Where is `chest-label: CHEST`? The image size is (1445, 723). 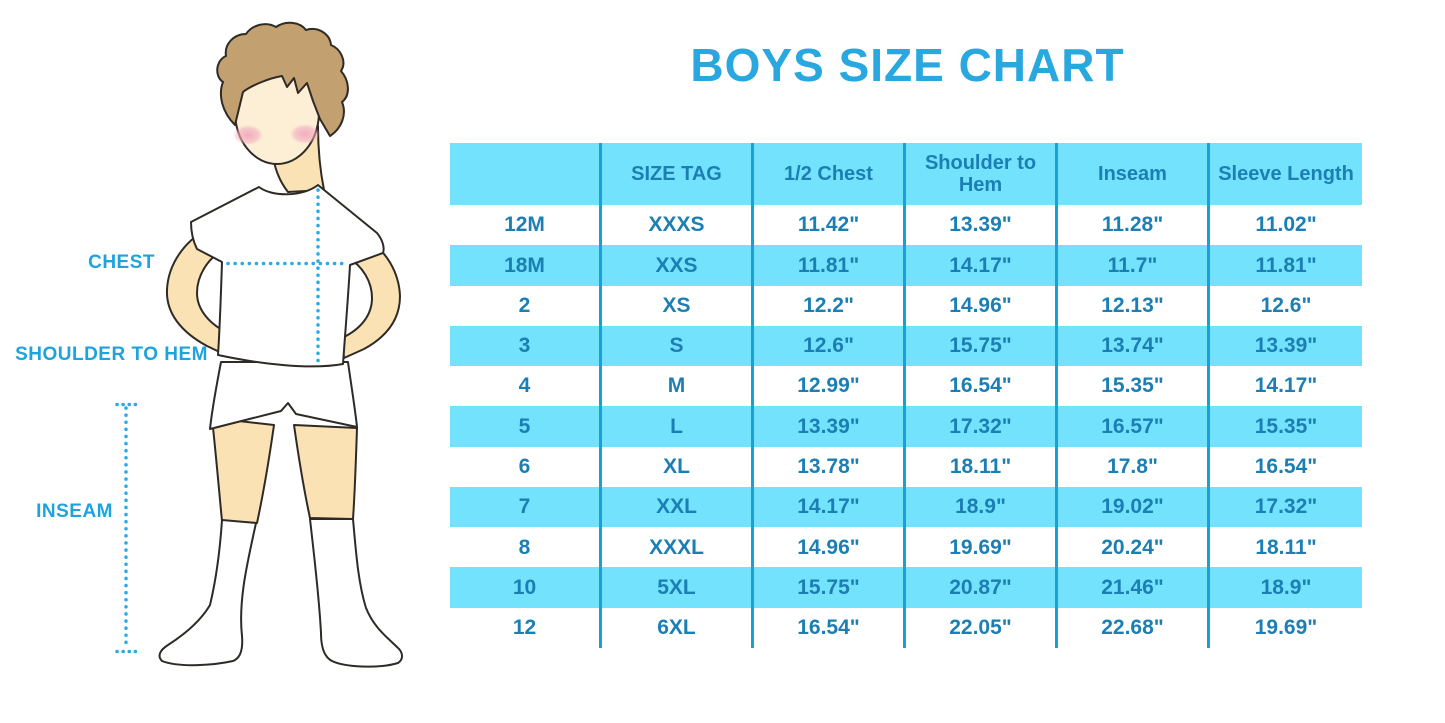 chest-label: CHEST is located at coordinates (121, 262).